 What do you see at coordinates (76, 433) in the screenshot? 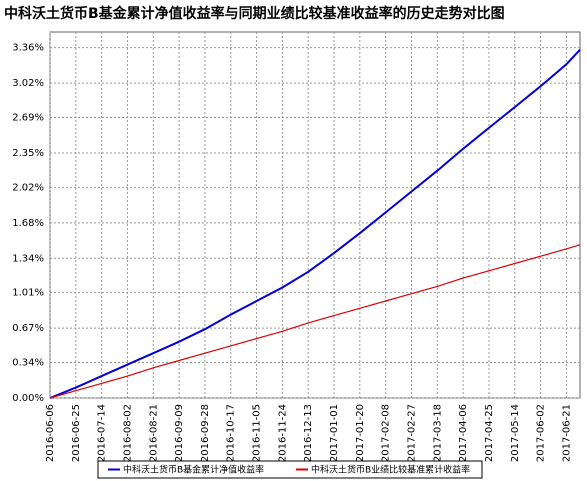
I see `x-tick-label: 2016-06-25` at bounding box center [76, 433].